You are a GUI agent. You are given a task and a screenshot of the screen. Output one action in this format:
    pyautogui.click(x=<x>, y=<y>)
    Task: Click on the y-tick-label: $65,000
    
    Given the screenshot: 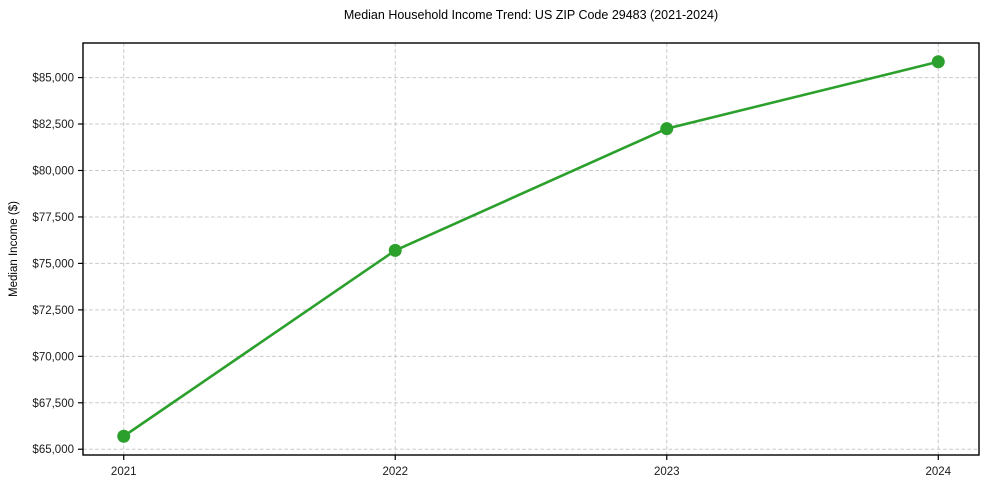 What is the action you would take?
    pyautogui.click(x=53, y=450)
    